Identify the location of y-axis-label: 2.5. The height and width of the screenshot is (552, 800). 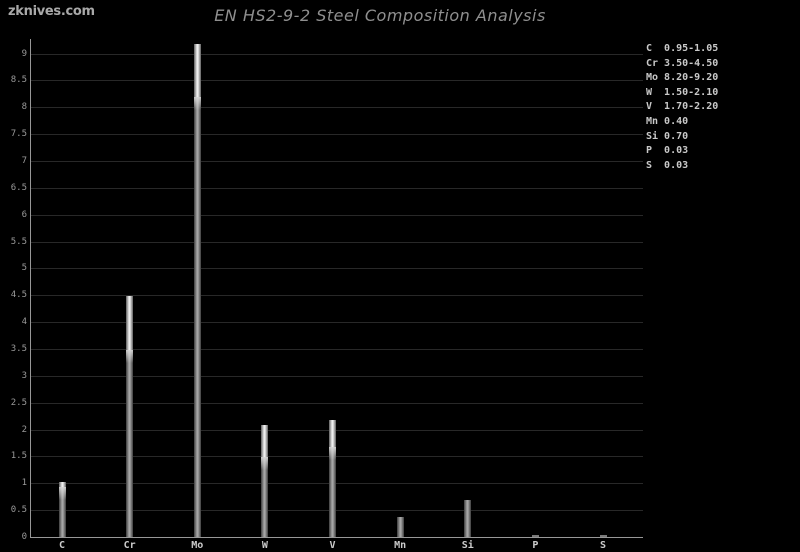
(18, 403).